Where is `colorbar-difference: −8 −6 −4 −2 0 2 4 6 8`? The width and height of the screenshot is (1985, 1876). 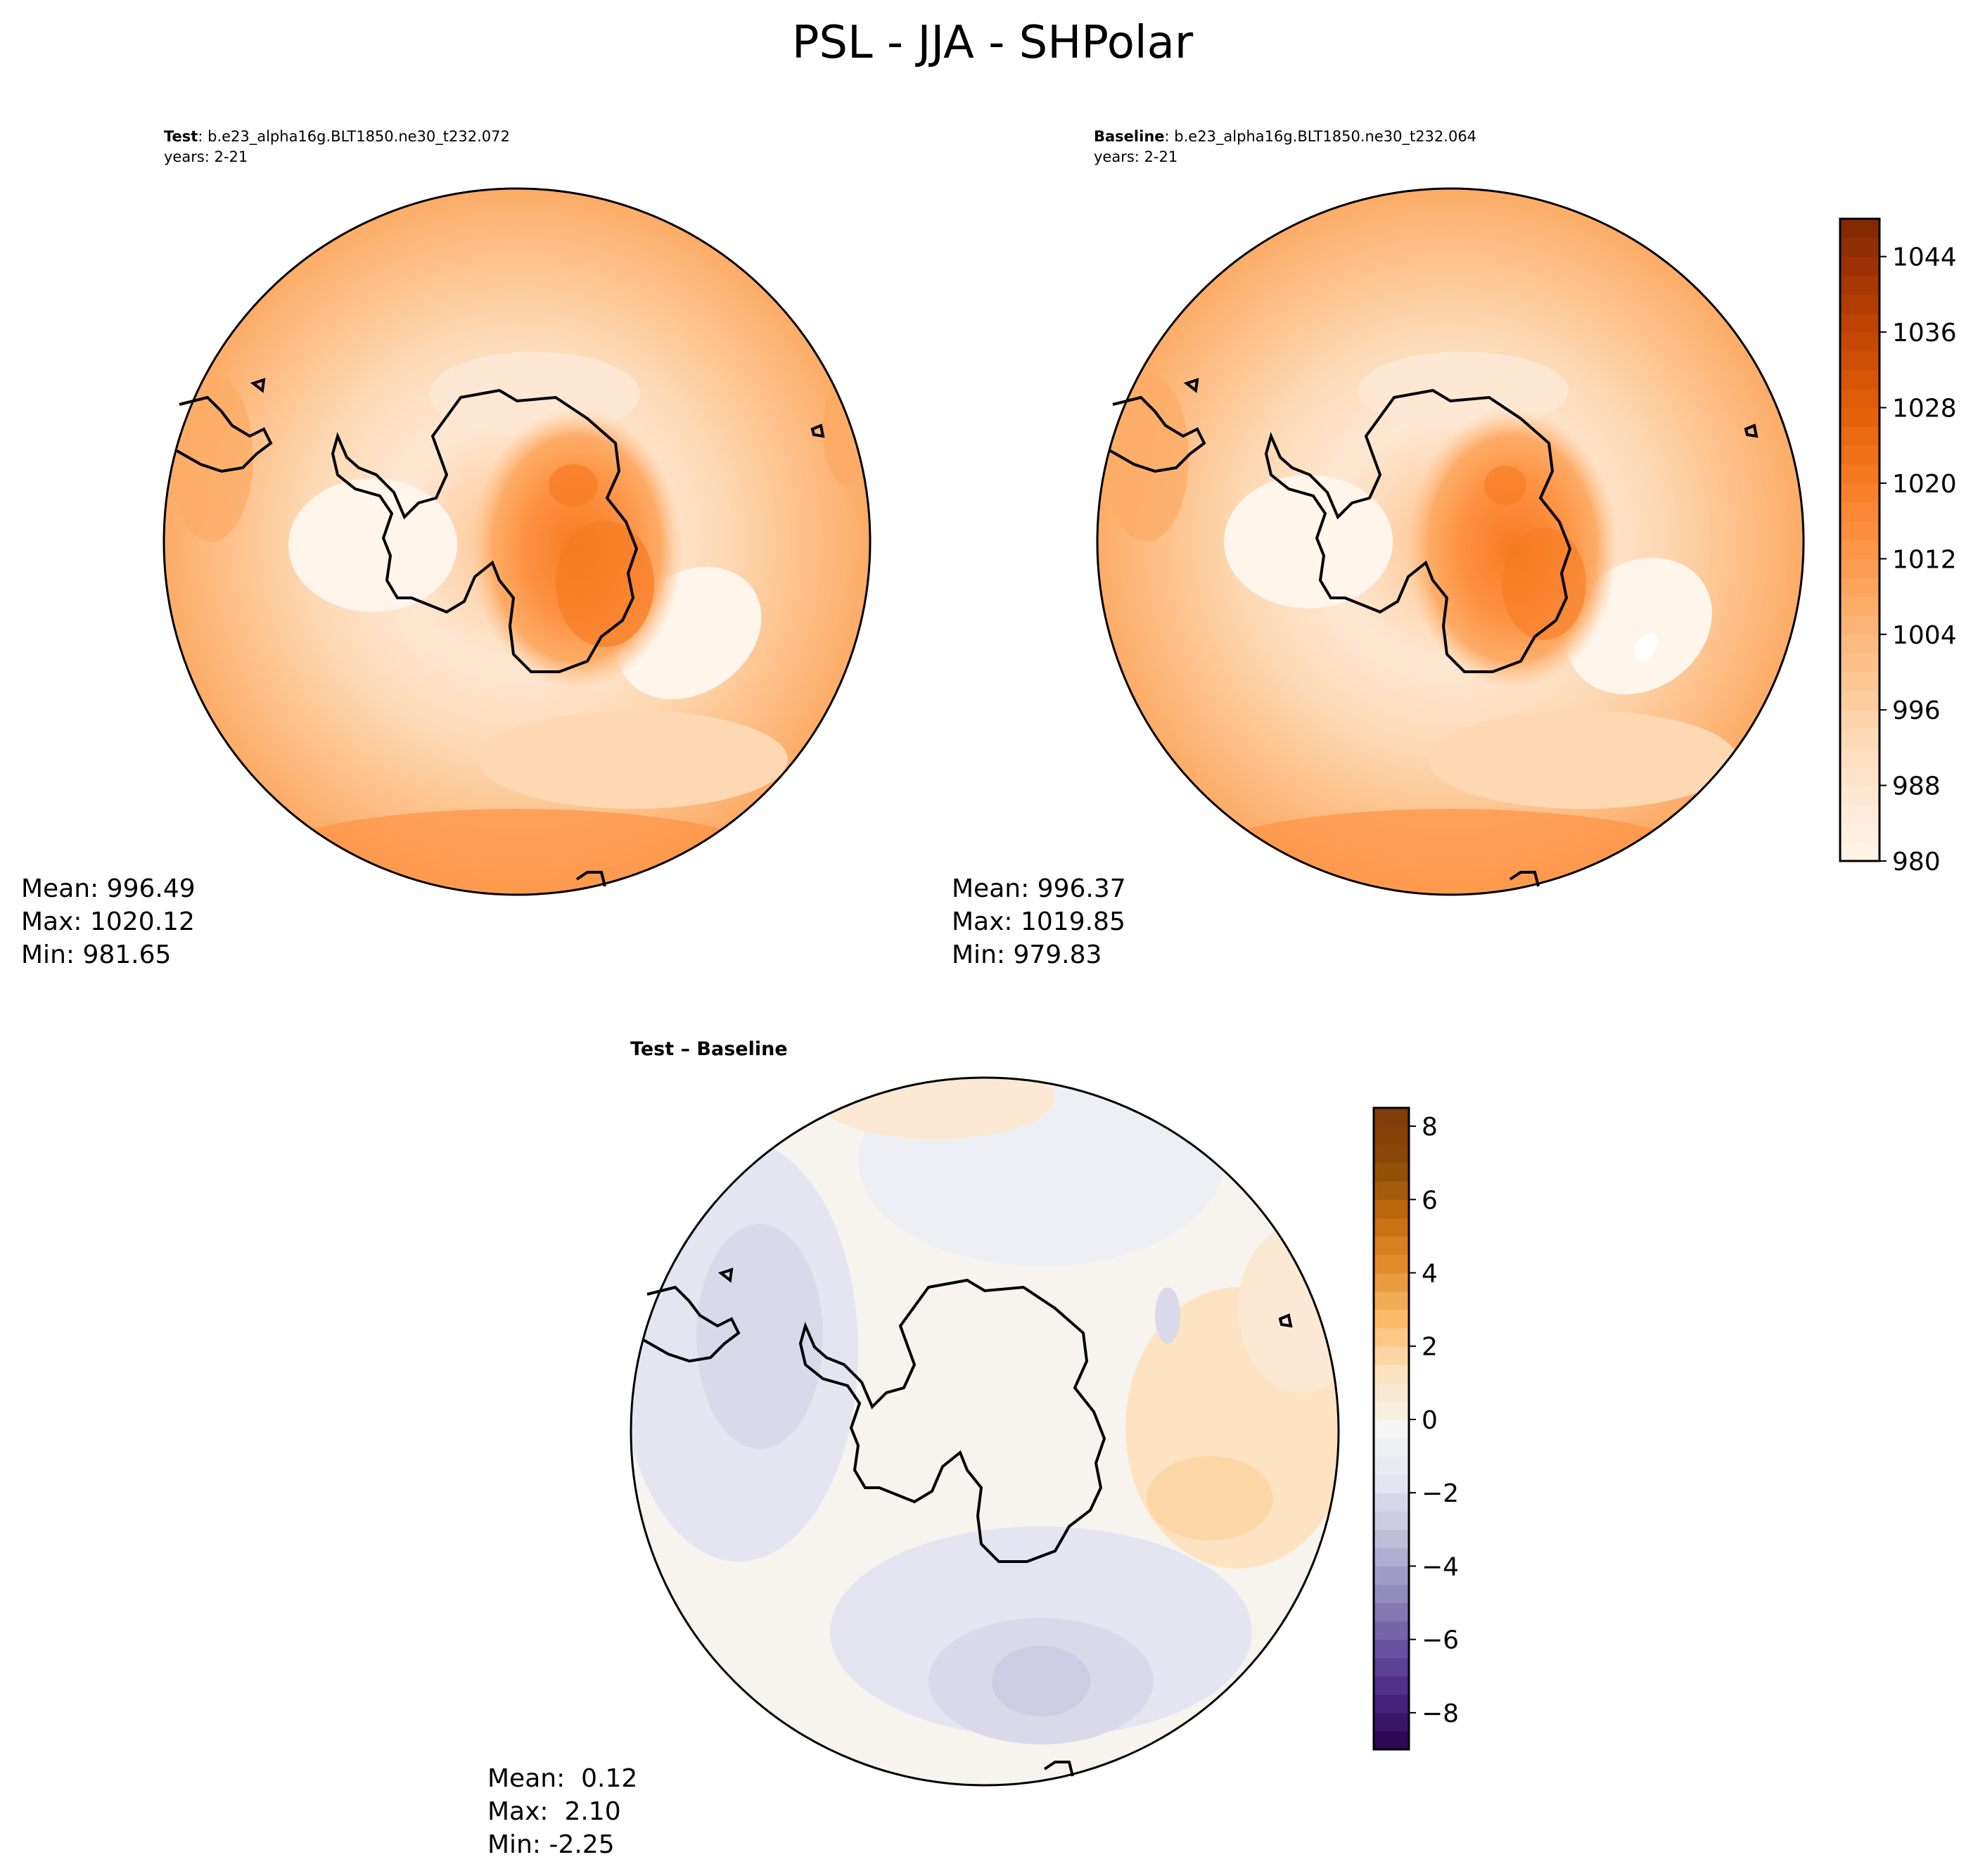
colorbar-difference: −8 −6 −4 −2 0 2 4 6 8 is located at coordinates (1415, 1428).